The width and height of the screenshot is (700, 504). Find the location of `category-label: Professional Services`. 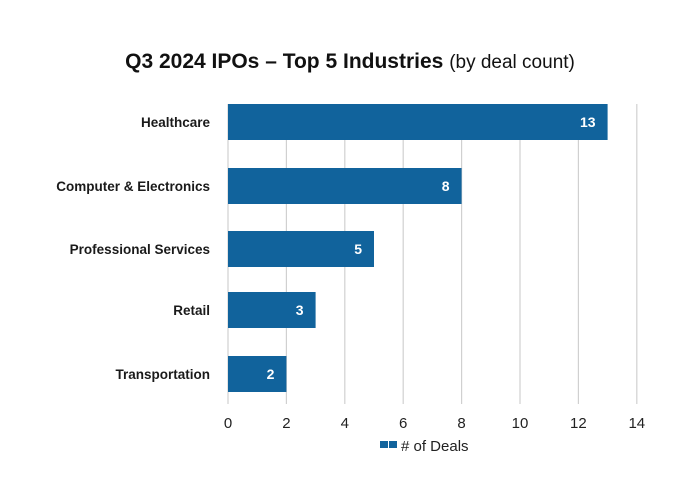

category-label: Professional Services is located at coordinates (140, 249).